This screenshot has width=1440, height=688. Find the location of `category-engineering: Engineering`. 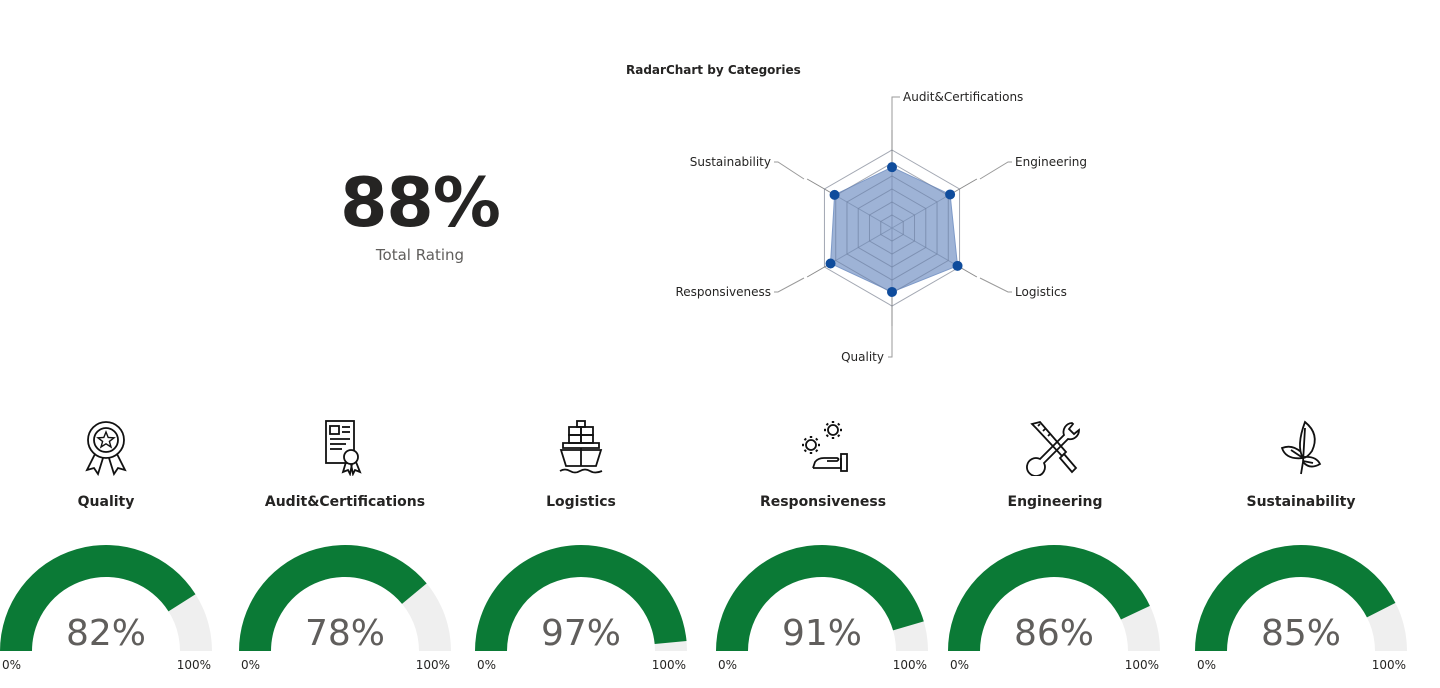

category-engineering: Engineering is located at coordinates (1055, 464).